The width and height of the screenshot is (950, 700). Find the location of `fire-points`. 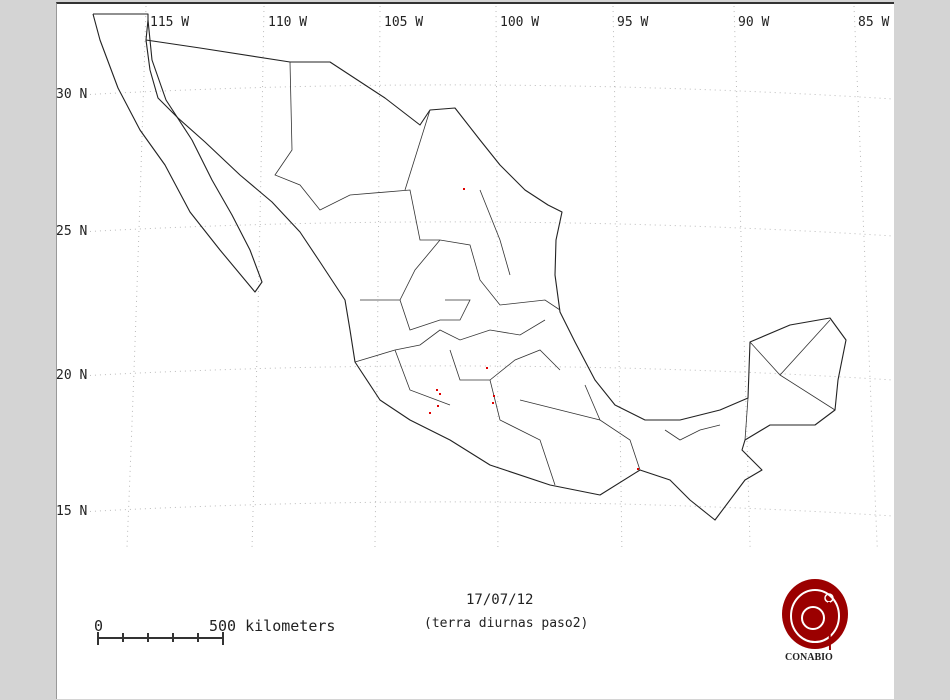

fire-points is located at coordinates (534, 329).